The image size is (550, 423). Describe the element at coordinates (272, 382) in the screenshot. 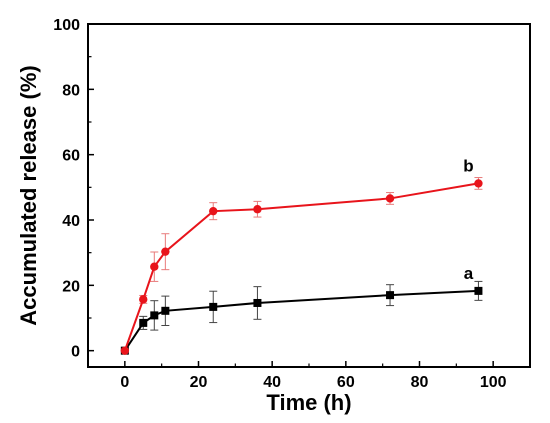

I see `x-tick-label: 40` at that location.